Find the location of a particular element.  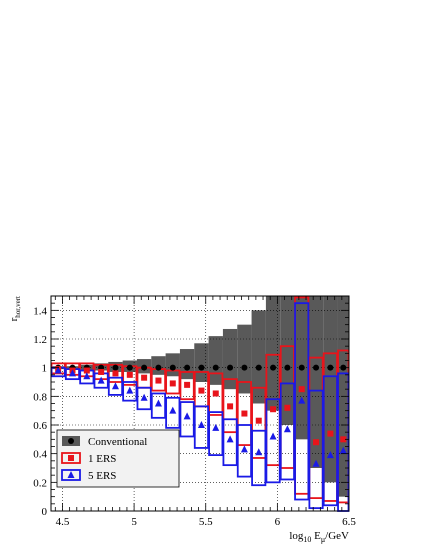

y-tick-label: 0.6 is located at coordinates (40, 426).